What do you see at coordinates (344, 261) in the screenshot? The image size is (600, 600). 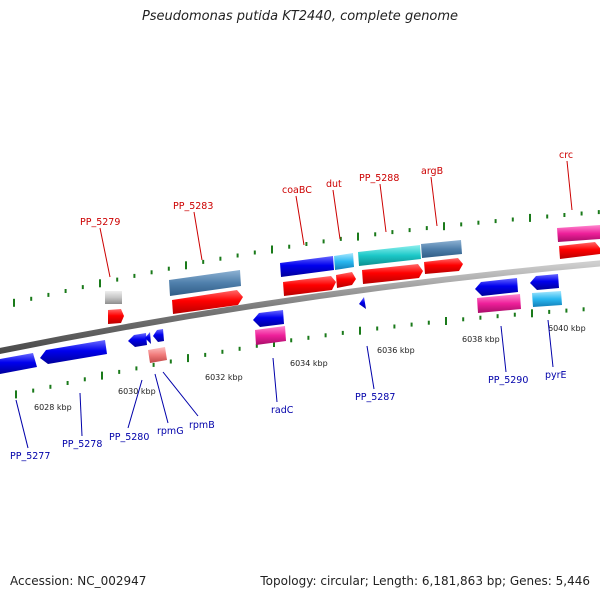 I see `gene-bar-dut-cyan` at bounding box center [344, 261].